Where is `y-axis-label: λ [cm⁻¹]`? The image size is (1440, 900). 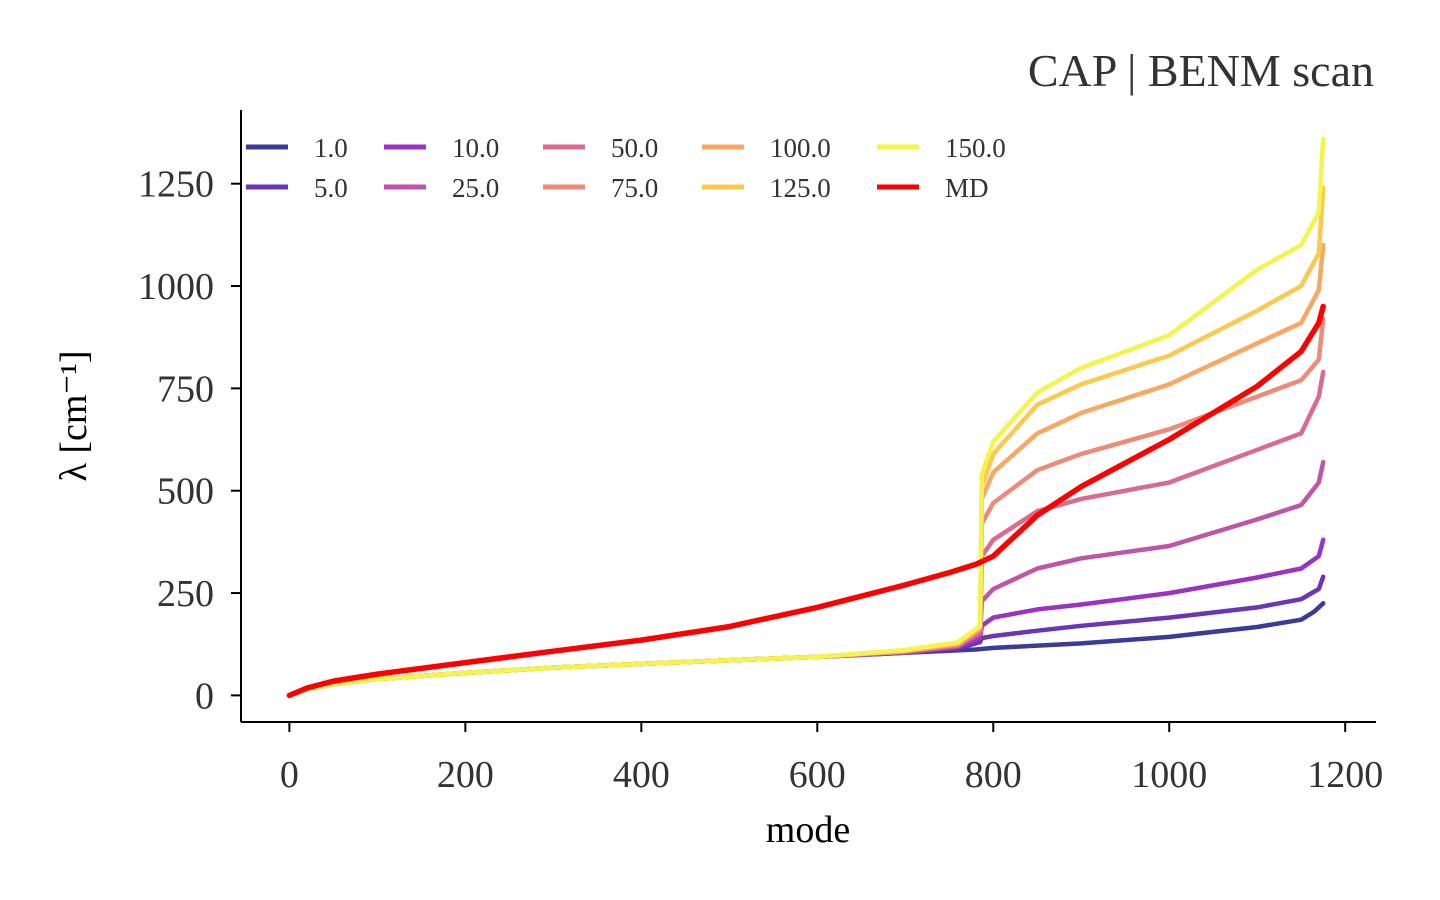 y-axis-label: λ [cm⁻¹] is located at coordinates (74, 415).